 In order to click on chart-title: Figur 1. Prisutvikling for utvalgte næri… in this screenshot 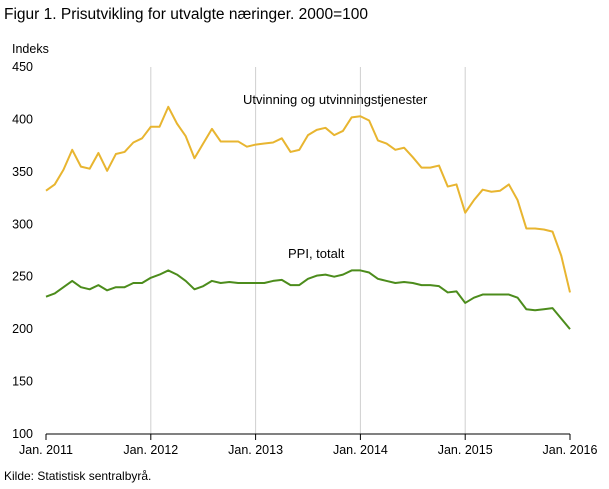, I will do `click(186, 14)`.